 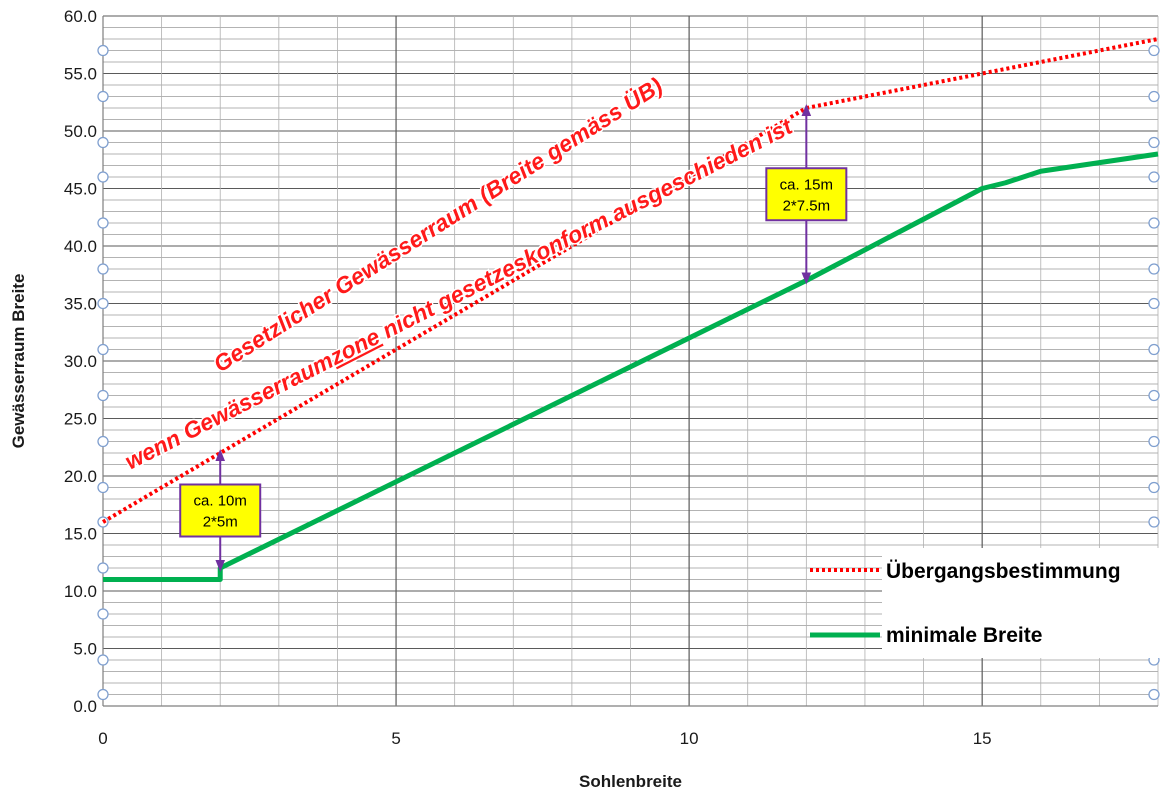 I want to click on y-tick-label: 60.0, so click(x=80, y=16).